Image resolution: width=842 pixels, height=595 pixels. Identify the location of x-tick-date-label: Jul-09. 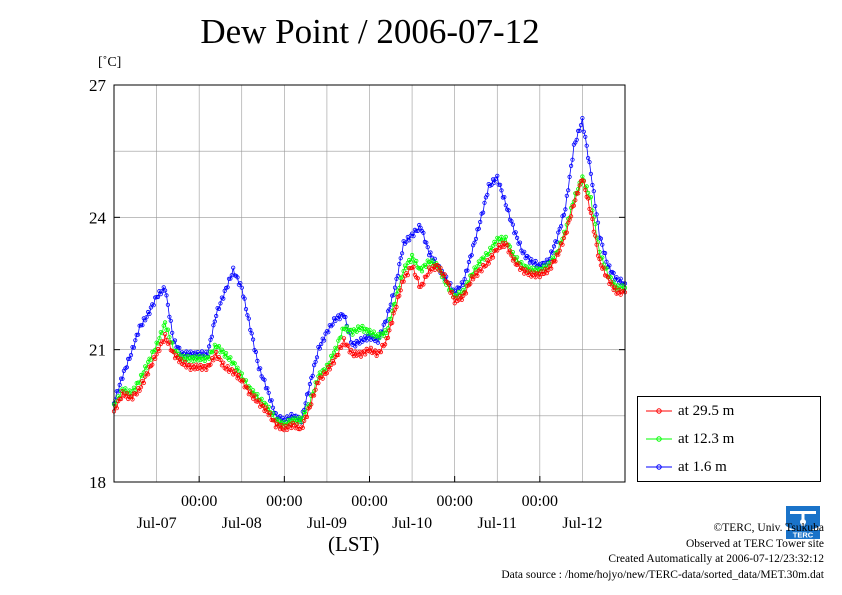
(327, 523).